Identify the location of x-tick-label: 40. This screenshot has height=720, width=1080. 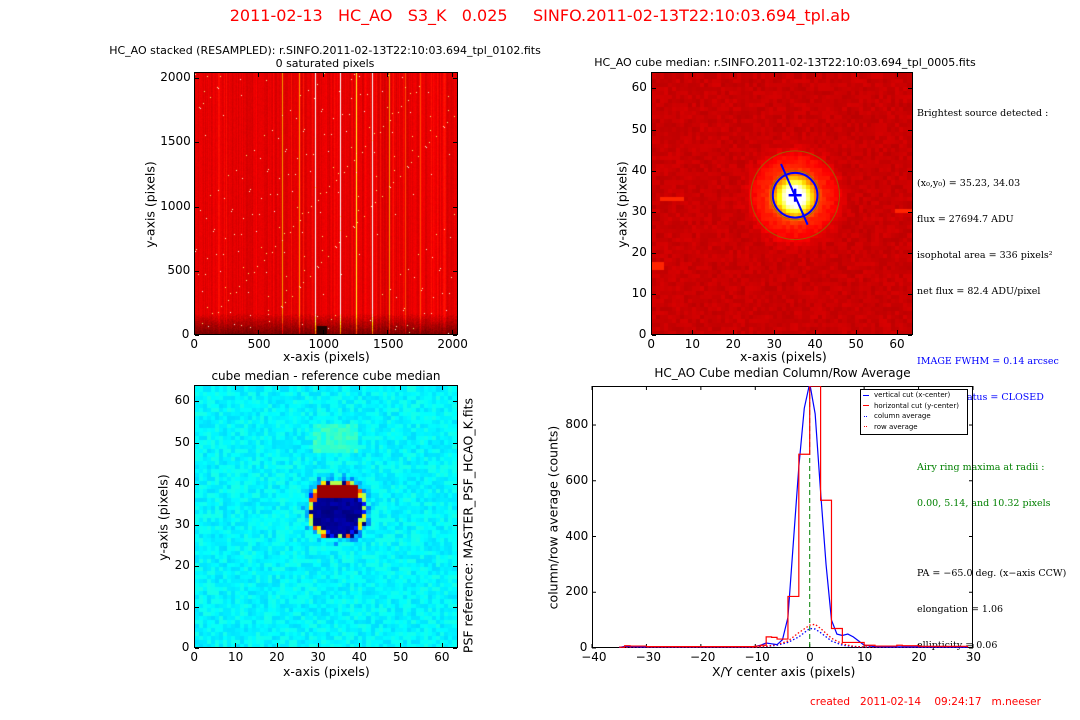
(359, 657).